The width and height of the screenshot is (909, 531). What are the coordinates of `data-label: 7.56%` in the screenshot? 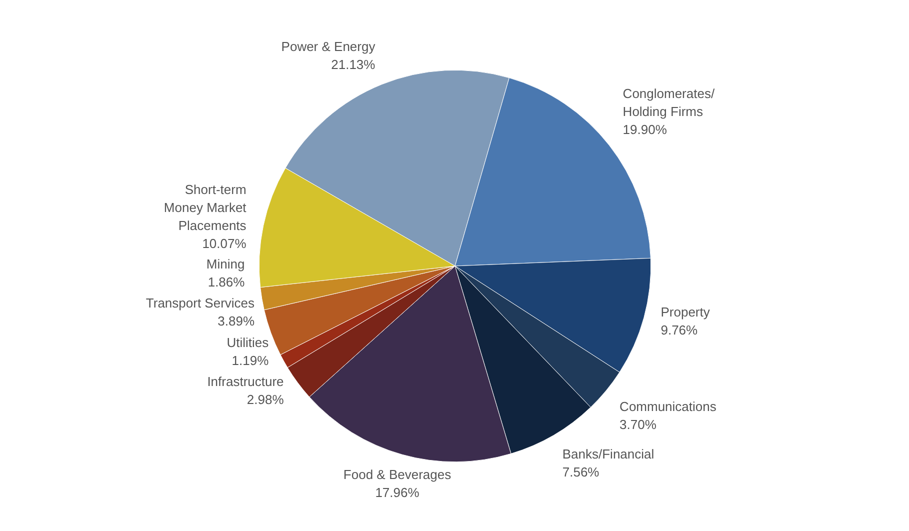 It's located at (581, 472).